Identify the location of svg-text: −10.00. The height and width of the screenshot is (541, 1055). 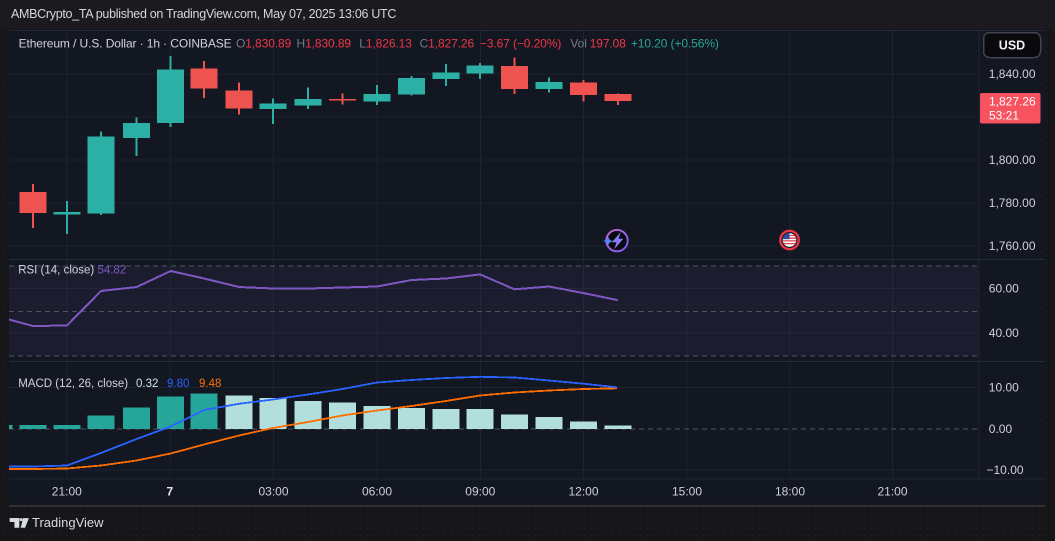
(1005, 470).